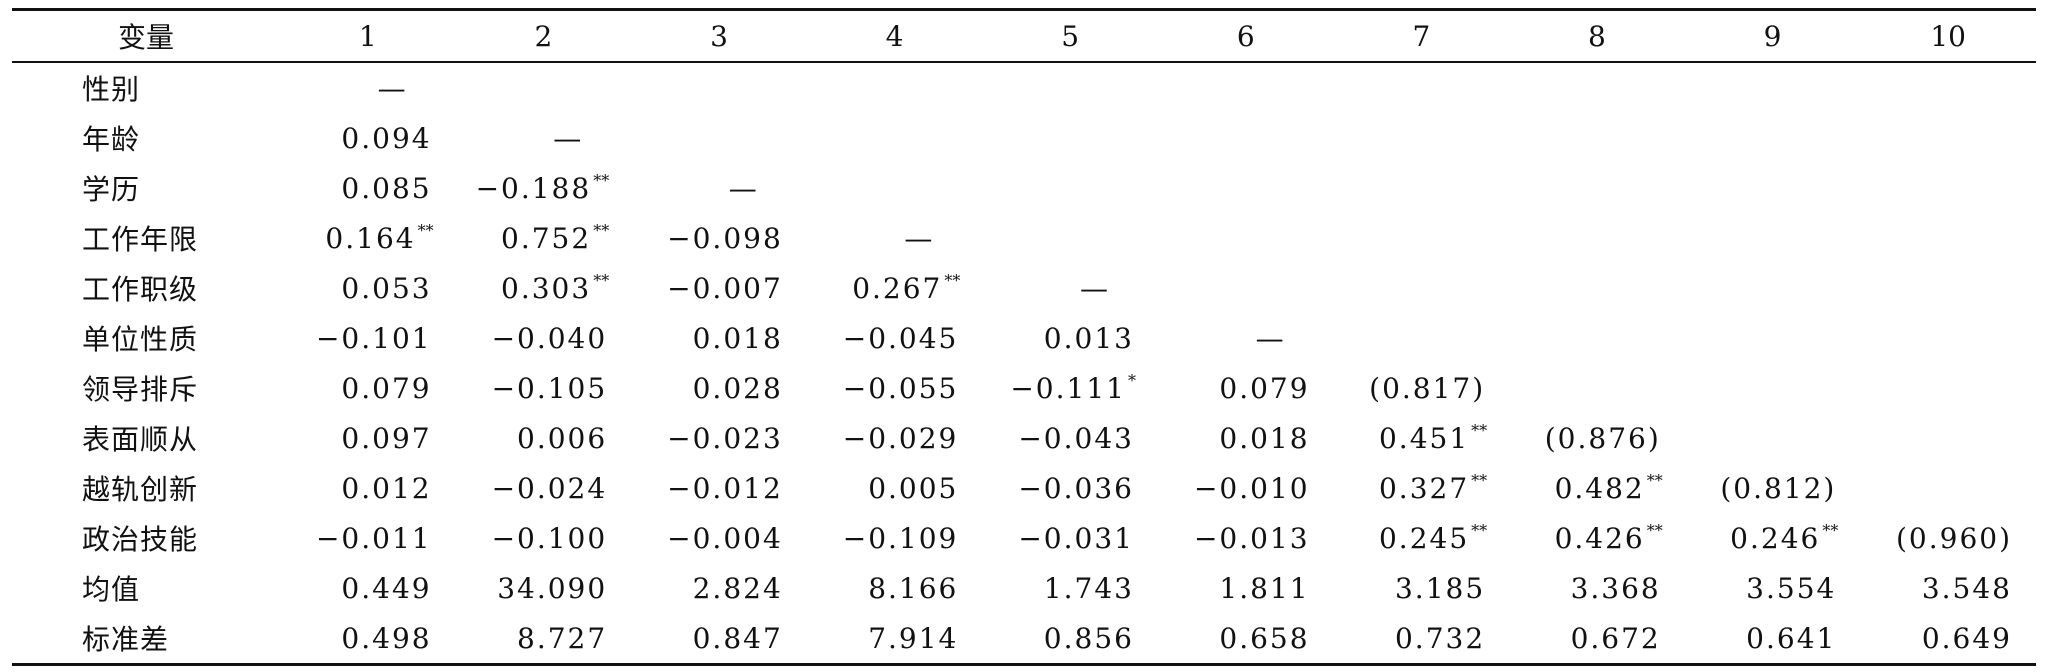  Describe the element at coordinates (1772, 35) in the screenshot. I see `header-col: 9` at that location.